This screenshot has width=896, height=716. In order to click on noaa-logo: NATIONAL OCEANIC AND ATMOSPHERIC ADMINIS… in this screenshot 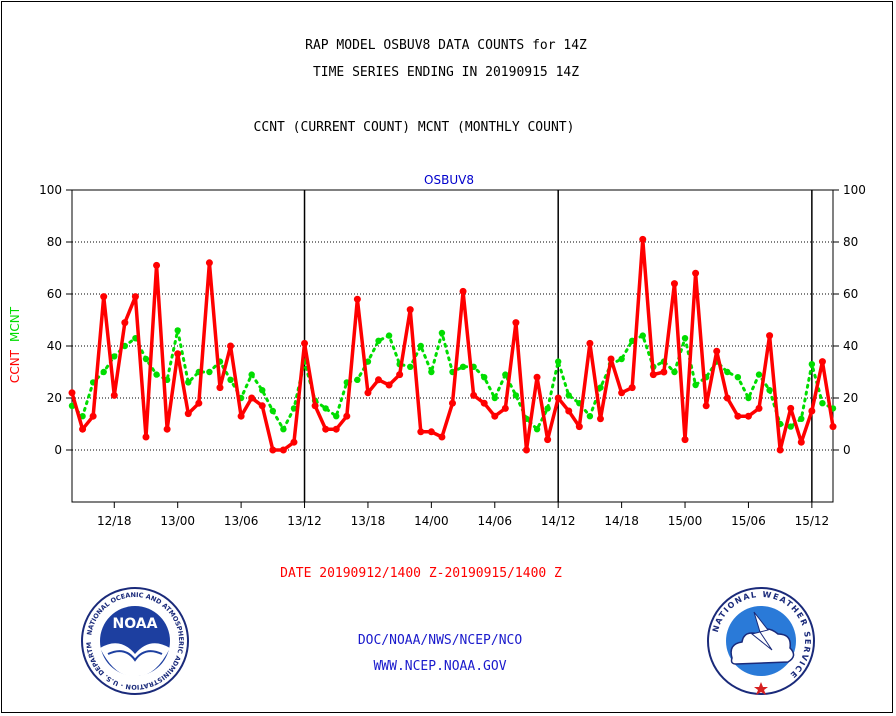, I will do `click(134, 640)`.